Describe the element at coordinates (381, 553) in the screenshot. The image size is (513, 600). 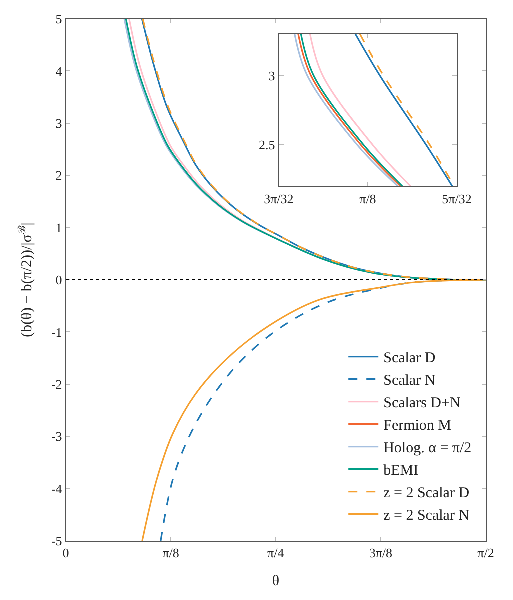
I see `x-tick-label: 3π/8` at that location.